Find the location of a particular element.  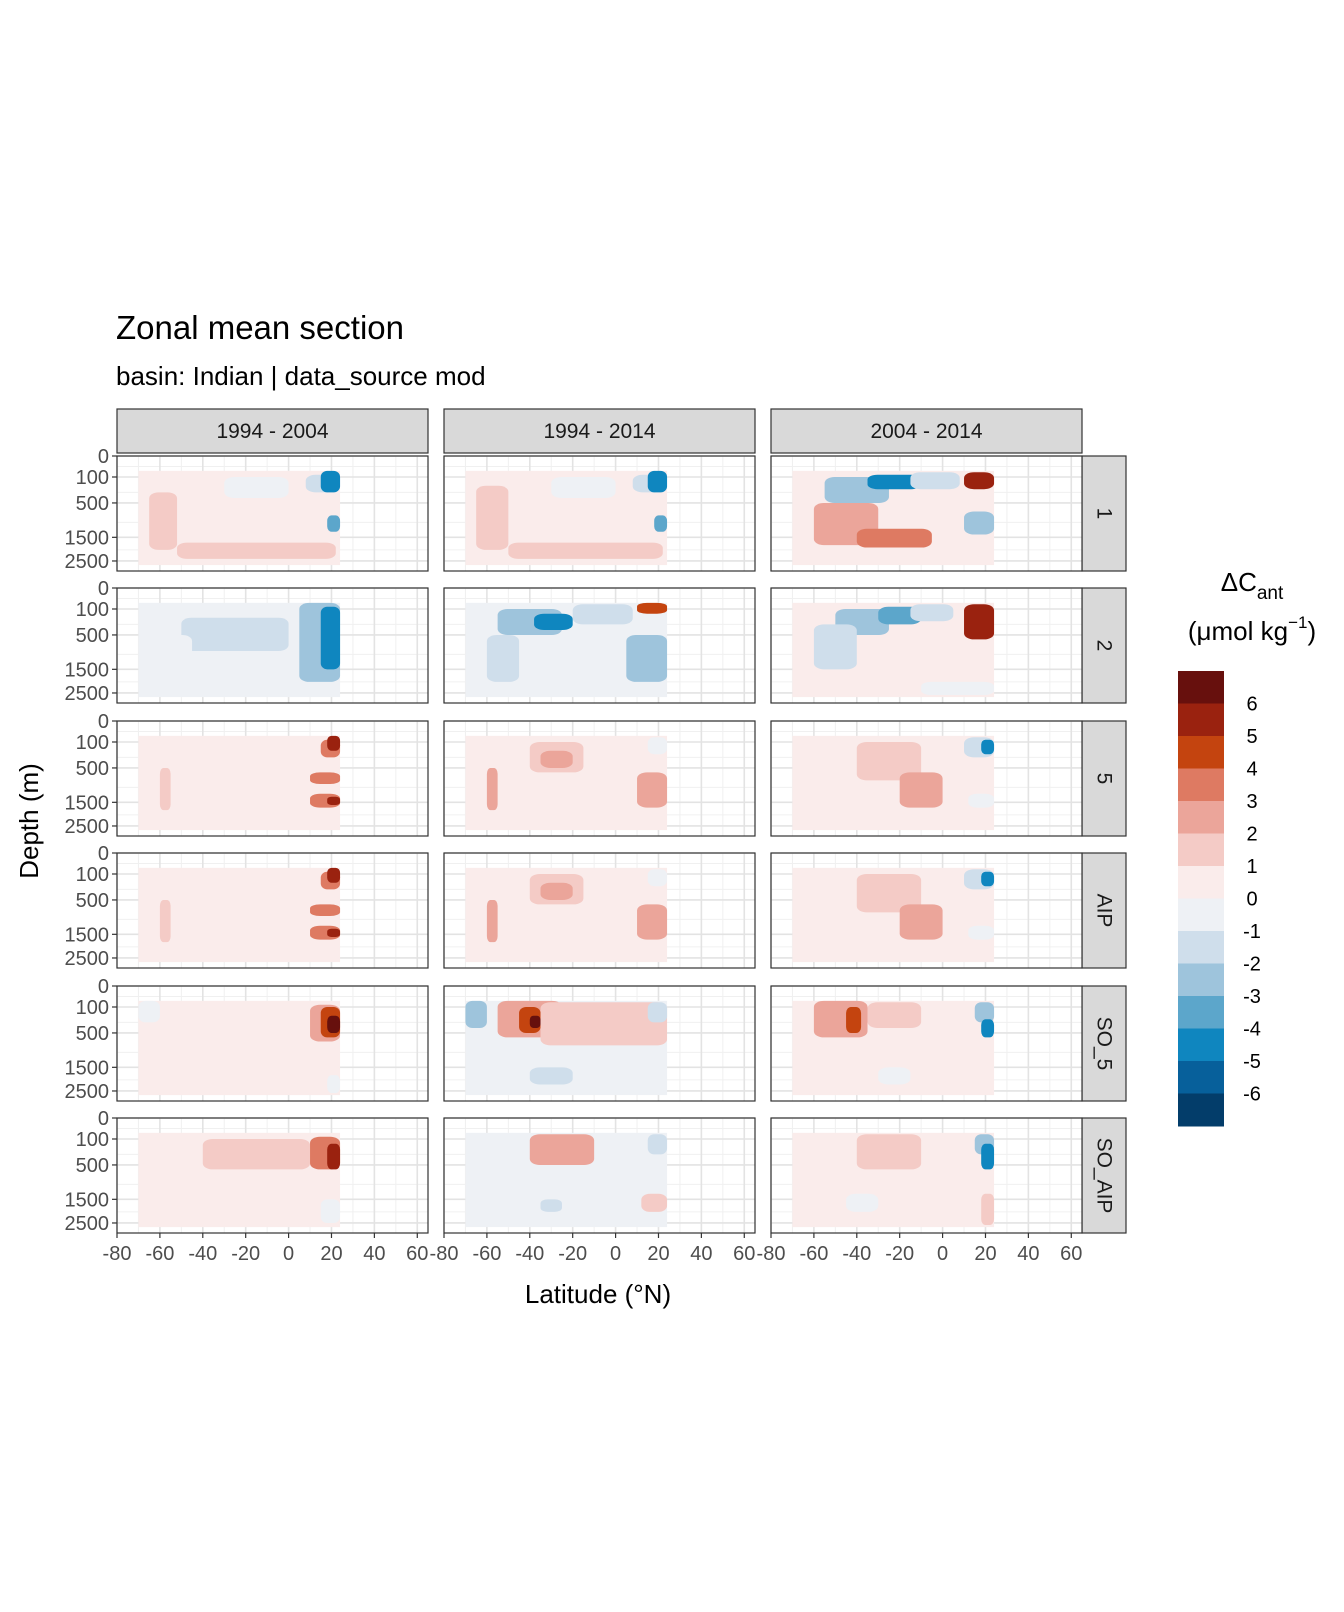

x-axis-label: Latitude (°N) is located at coordinates (598, 1294).